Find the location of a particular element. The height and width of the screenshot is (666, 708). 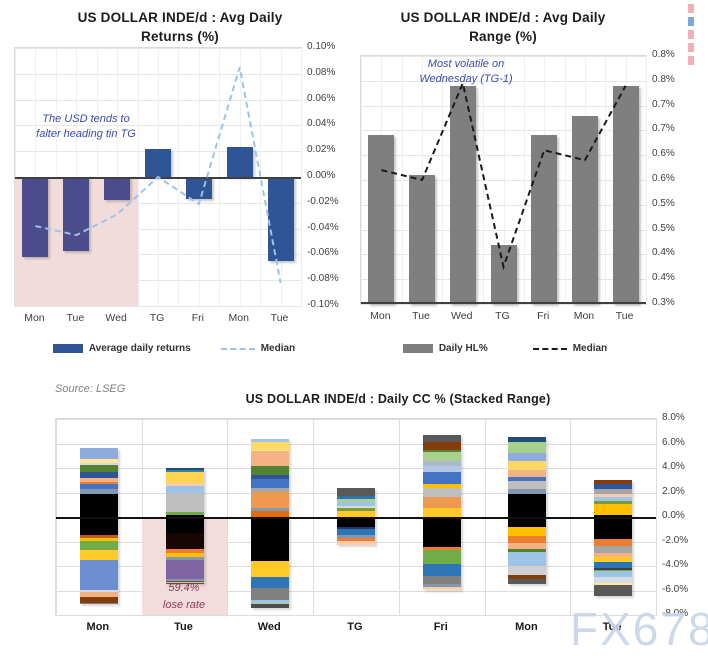

range-annotation: Most volatile on Wednesday (TG-1) is located at coordinates (466, 72).